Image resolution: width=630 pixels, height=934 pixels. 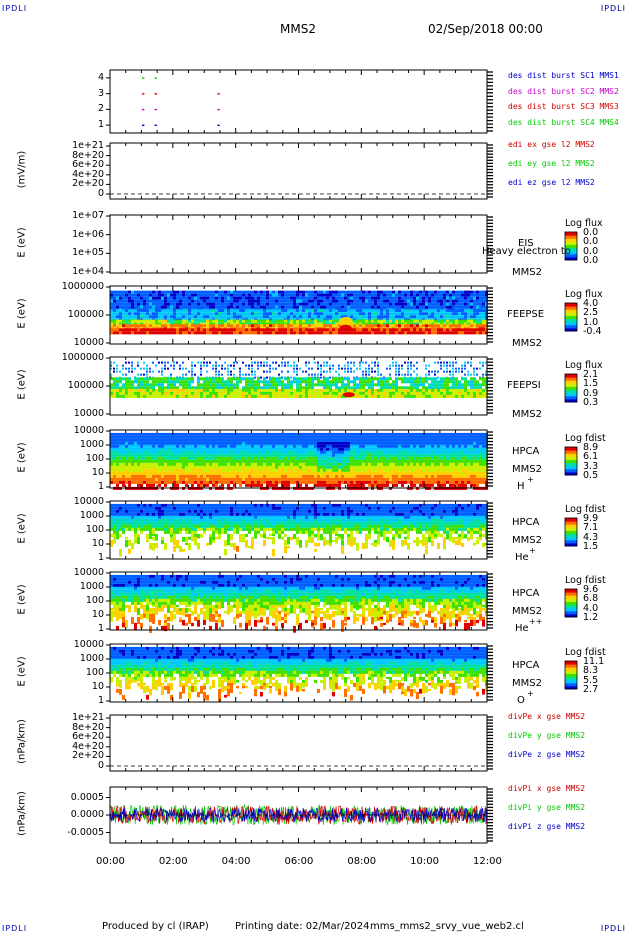 What do you see at coordinates (91, 586) in the screenshot?
I see `hpca_hepp-ytick-label: 1000` at bounding box center [91, 586].